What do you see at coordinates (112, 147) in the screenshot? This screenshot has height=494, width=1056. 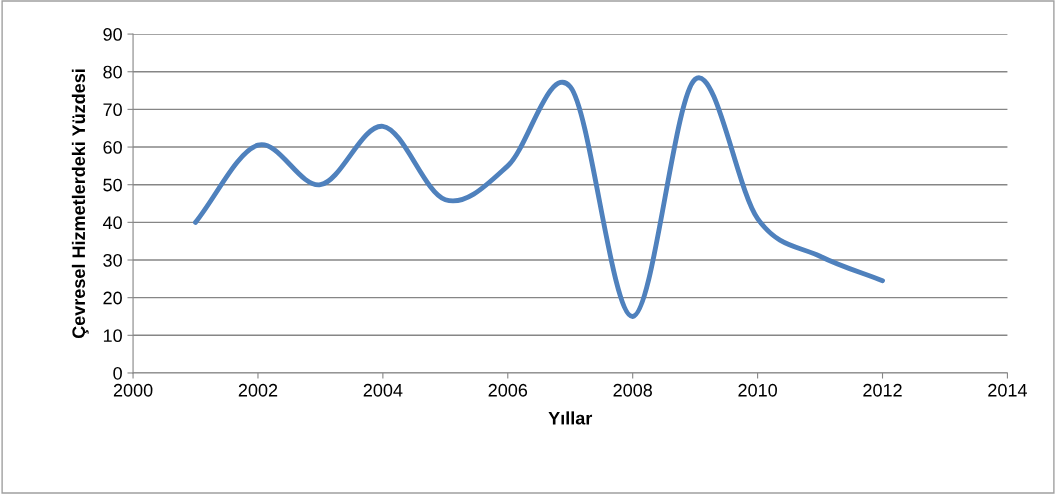 I see `y-tick-label: 60` at bounding box center [112, 147].